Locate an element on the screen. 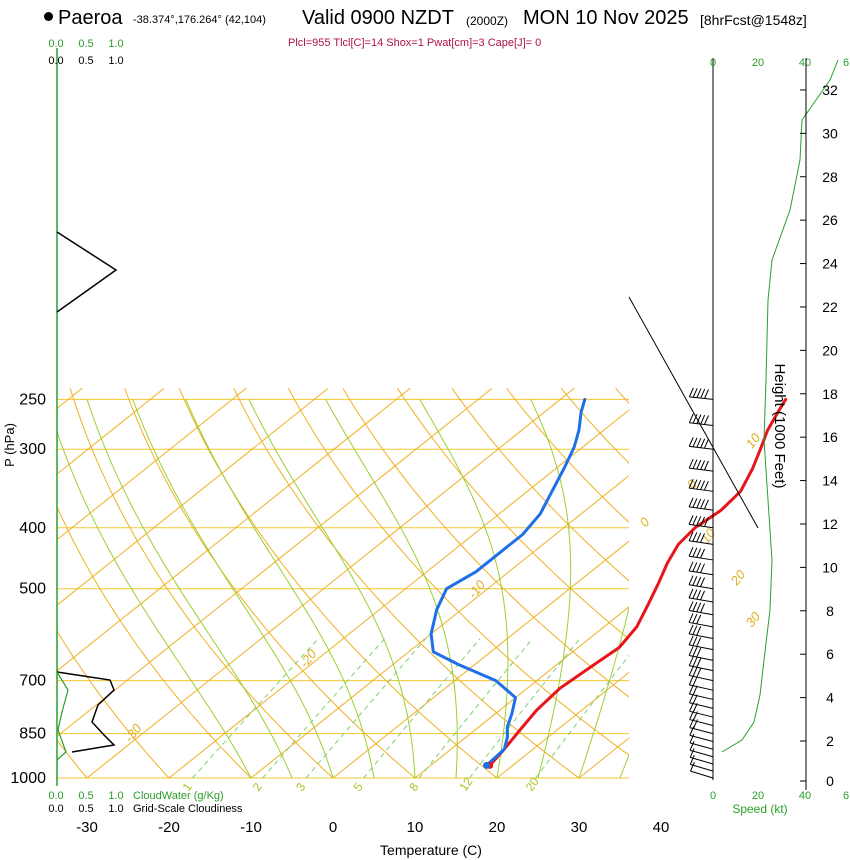 Image resolution: width=850 pixels, height=860 pixels. height-axis-title: Height (1000 Feet) is located at coordinates (779, 425).